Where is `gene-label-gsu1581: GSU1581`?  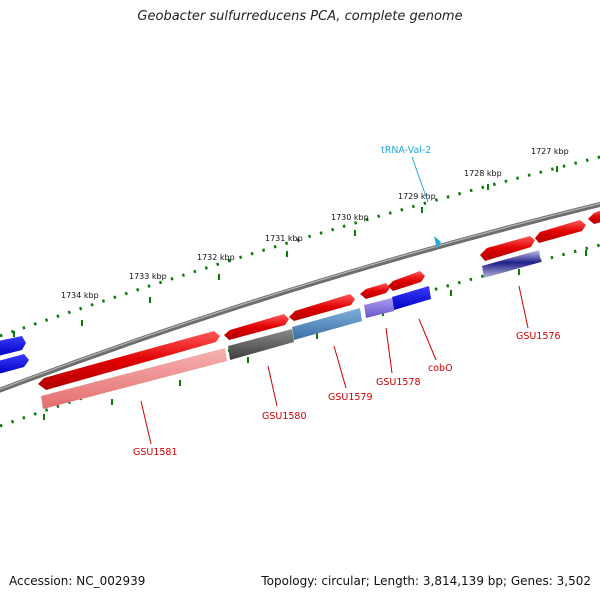 gene-label-gsu1581: GSU1581 is located at coordinates (155, 452).